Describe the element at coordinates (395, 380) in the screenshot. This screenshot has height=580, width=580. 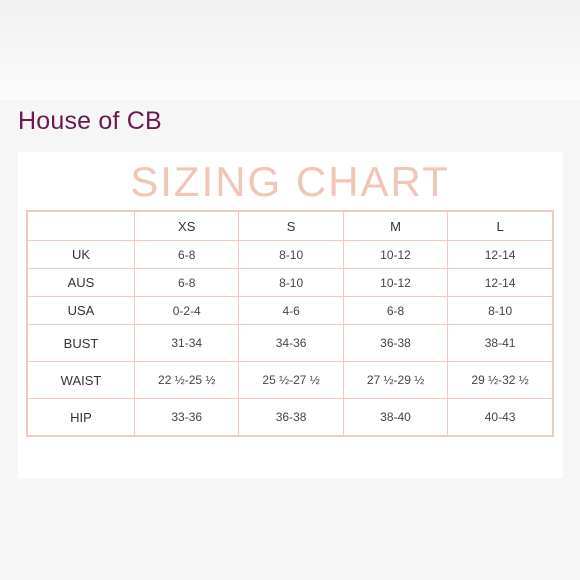
I see `table-cell: 27 ½-29 ½` at that location.